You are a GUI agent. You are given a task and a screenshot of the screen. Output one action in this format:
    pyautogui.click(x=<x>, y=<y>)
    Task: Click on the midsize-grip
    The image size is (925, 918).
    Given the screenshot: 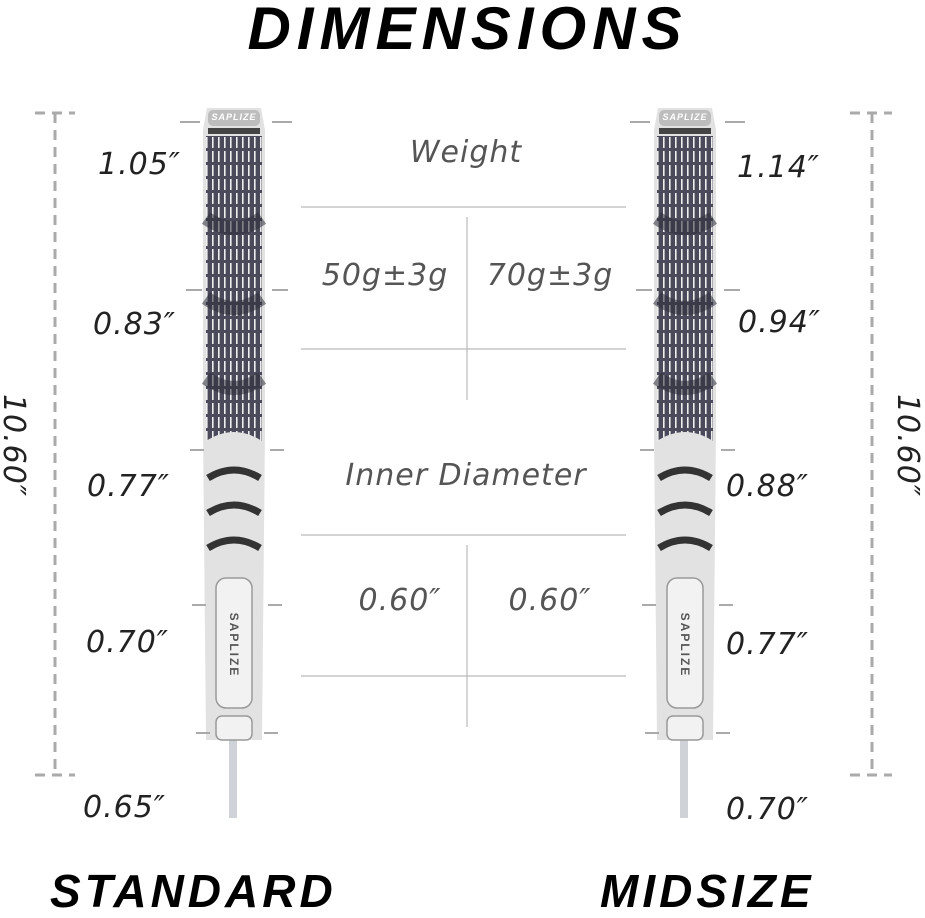 What is the action you would take?
    pyautogui.click(x=685, y=463)
    